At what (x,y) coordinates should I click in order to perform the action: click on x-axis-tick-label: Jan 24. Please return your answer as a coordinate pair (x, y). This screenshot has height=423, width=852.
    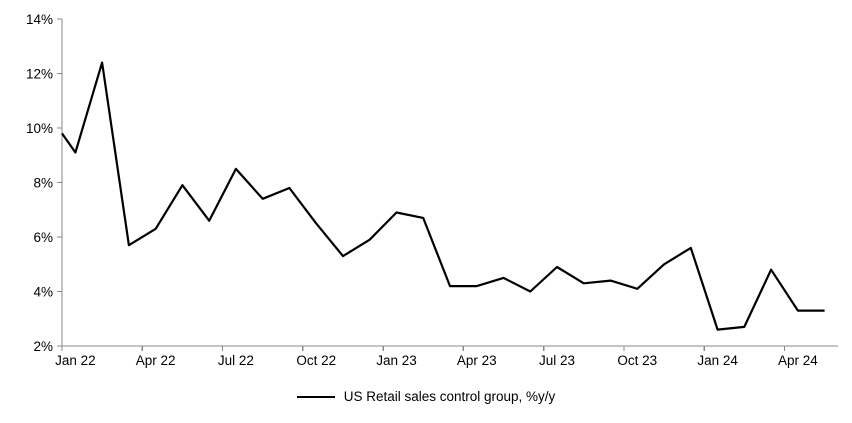
    Looking at the image, I should click on (717, 360).